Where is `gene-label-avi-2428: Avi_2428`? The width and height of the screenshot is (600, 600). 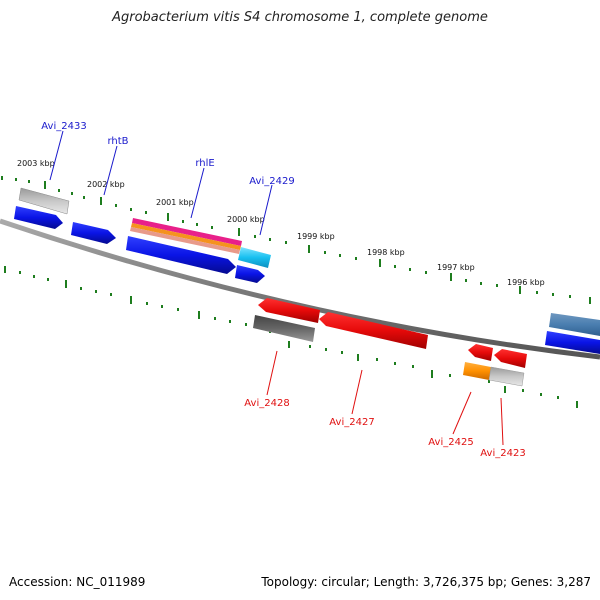
gene-label-avi-2428: Avi_2428 is located at coordinates (266, 403).